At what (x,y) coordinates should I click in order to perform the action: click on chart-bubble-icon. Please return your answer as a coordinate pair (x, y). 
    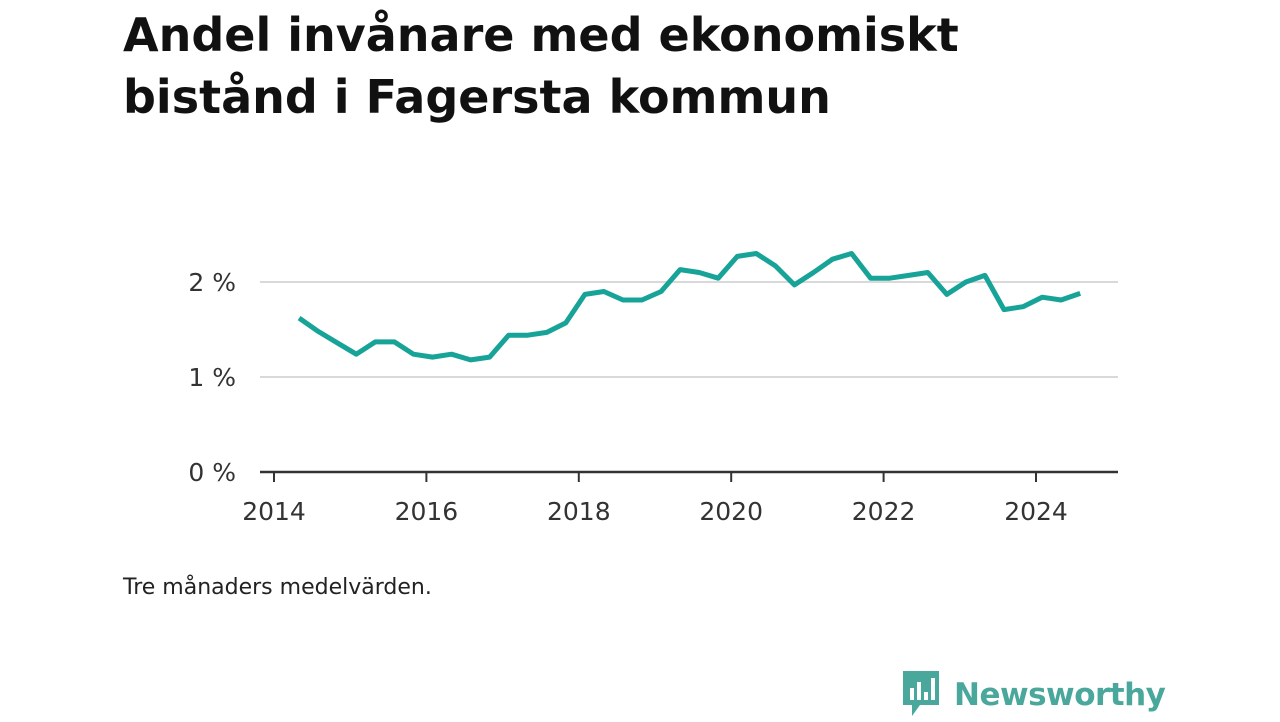
    Looking at the image, I should click on (921, 695).